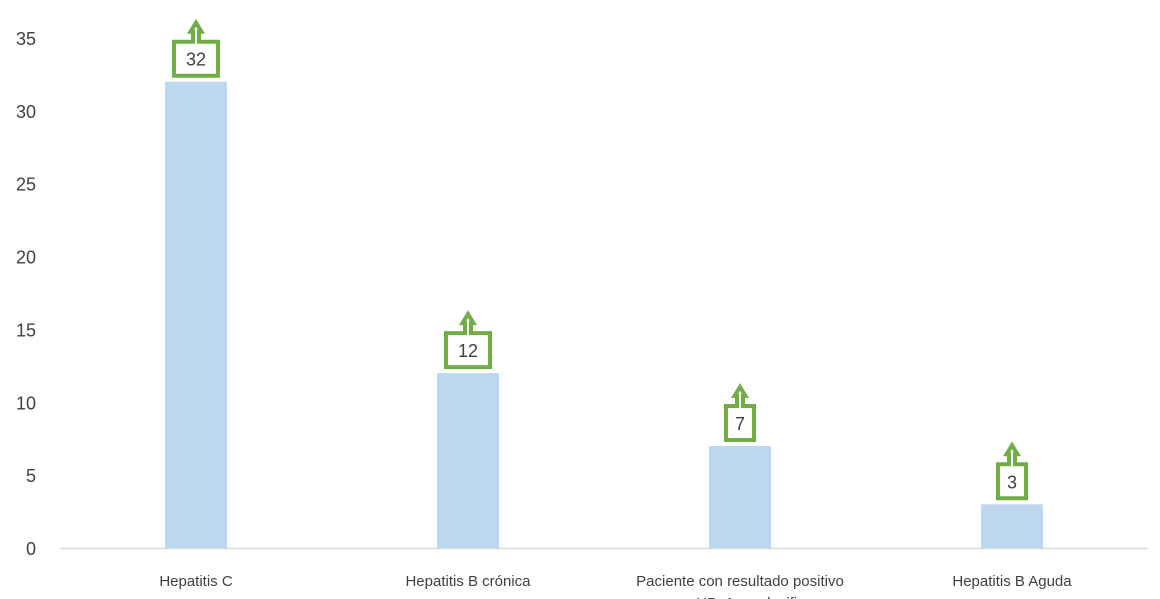  What do you see at coordinates (26, 185) in the screenshot?
I see `y-tick-label: 25` at bounding box center [26, 185].